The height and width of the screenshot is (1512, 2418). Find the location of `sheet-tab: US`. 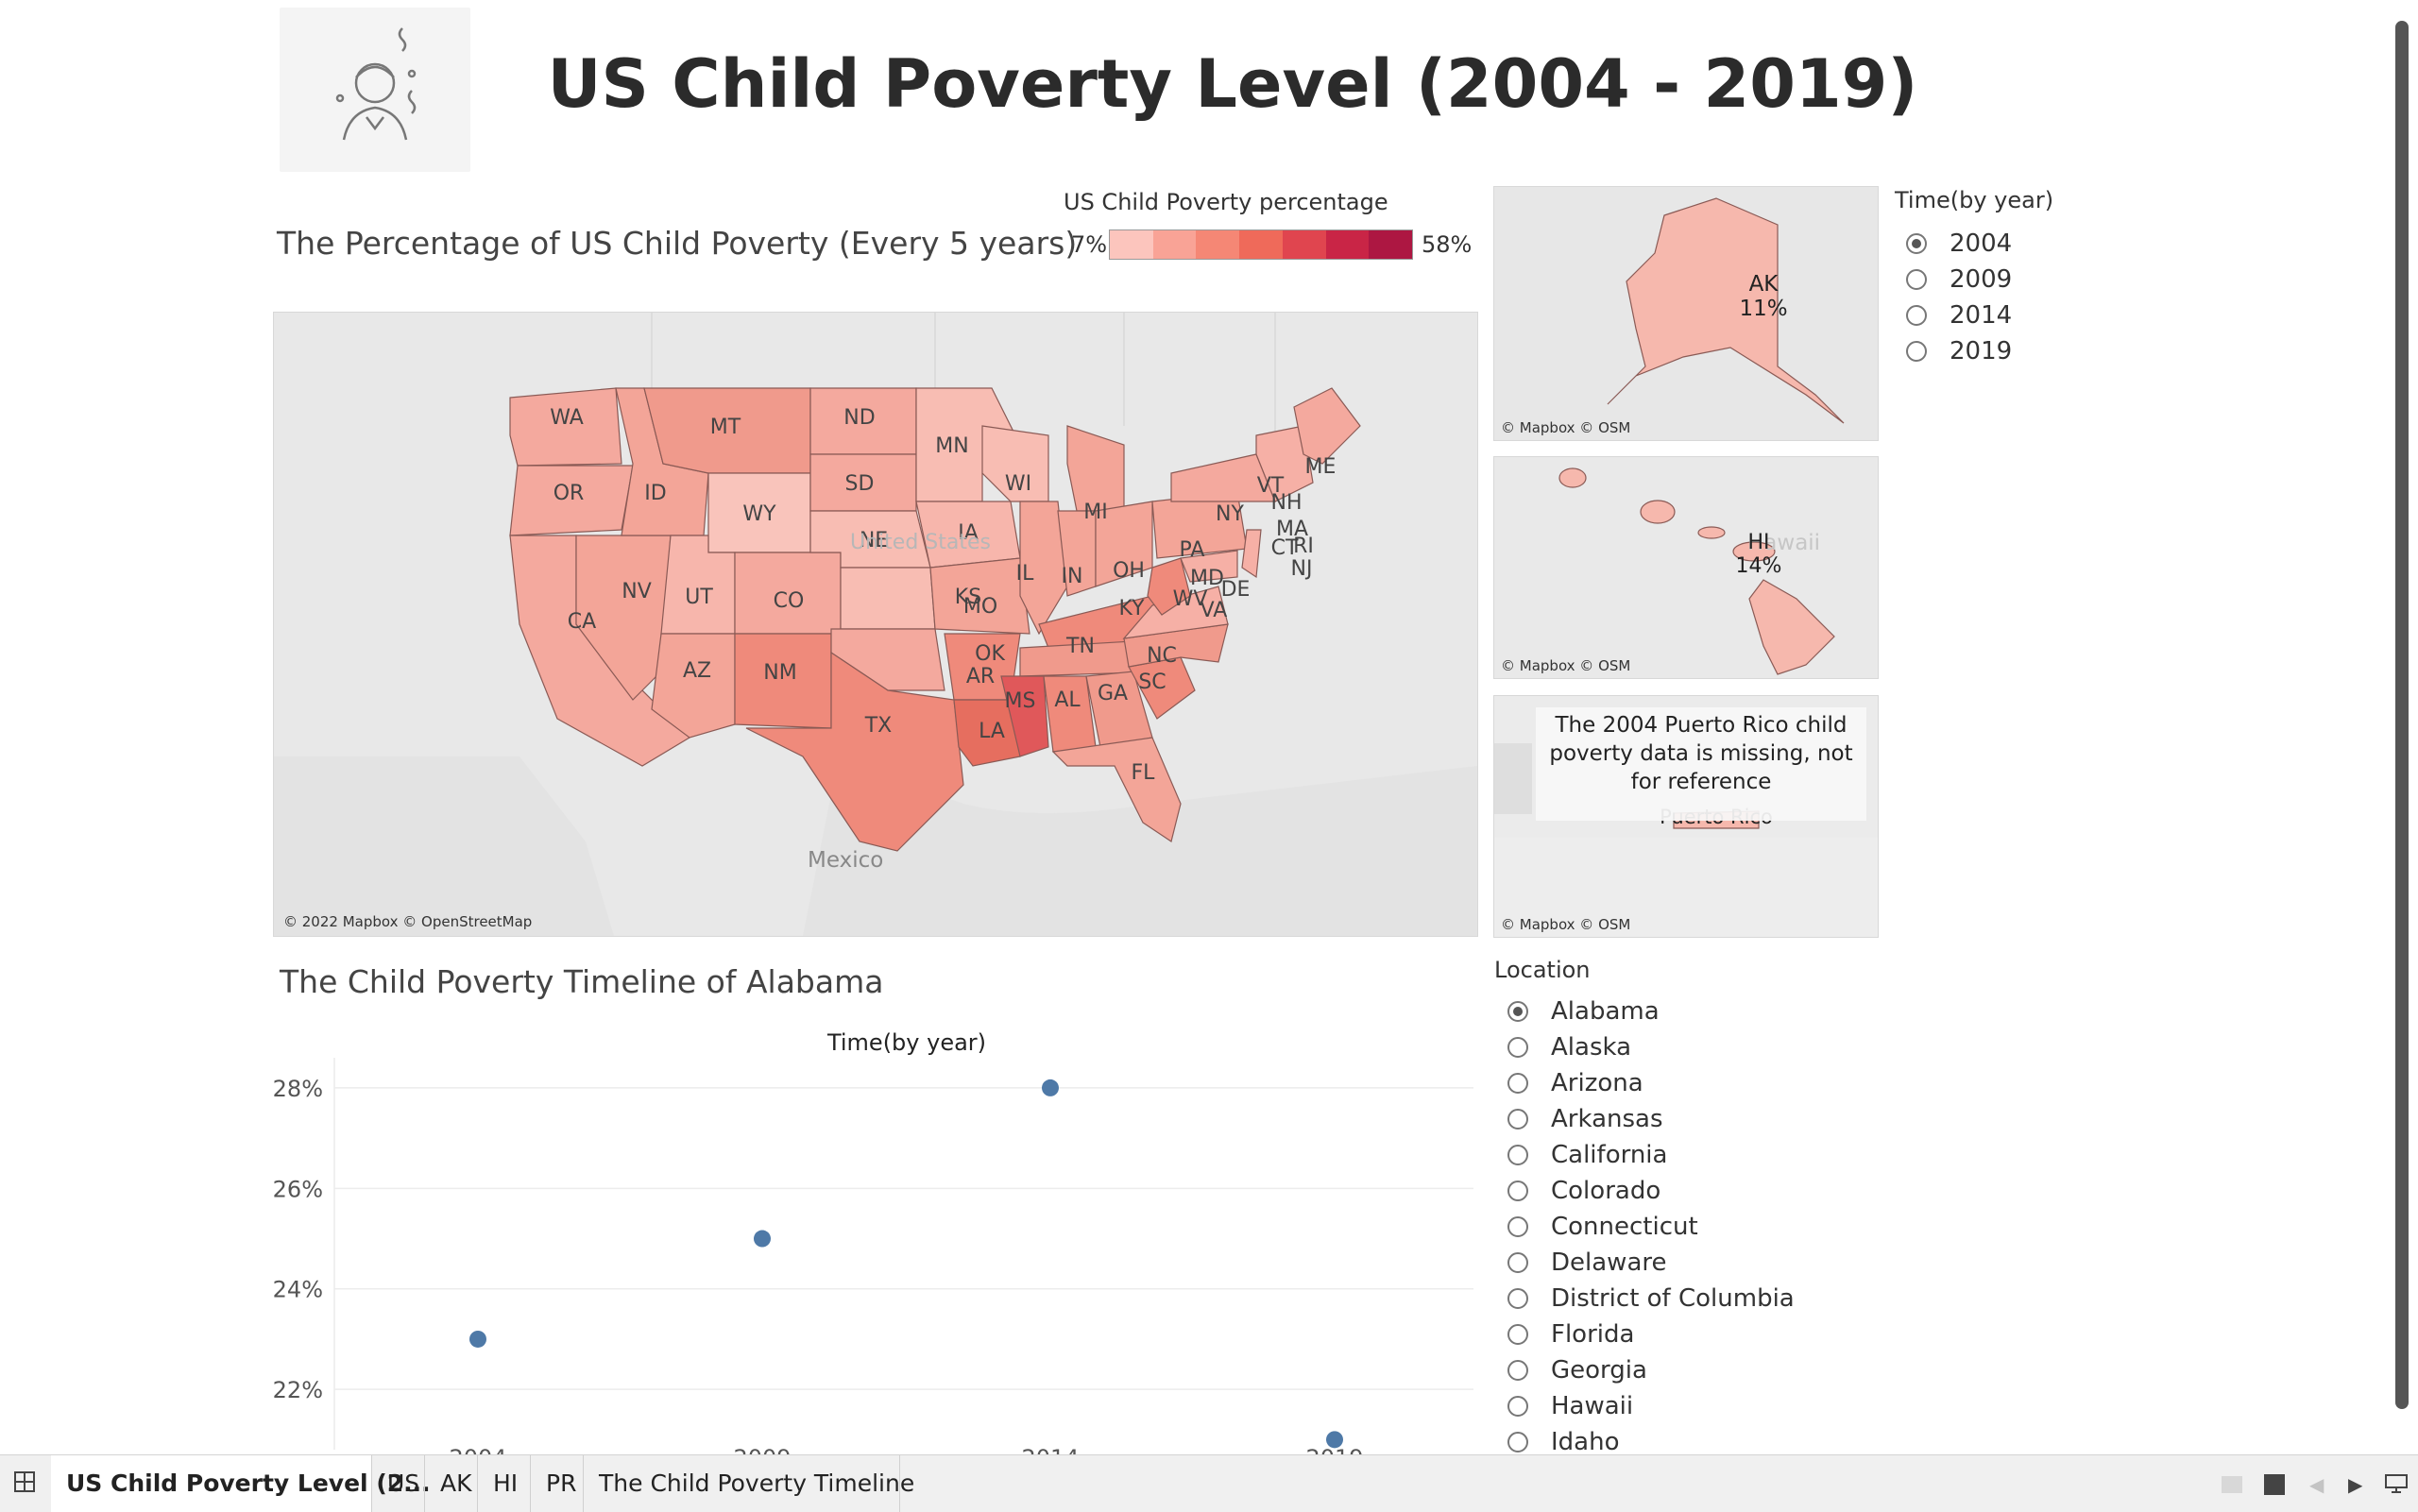

sheet-tab: US is located at coordinates (398, 1483).